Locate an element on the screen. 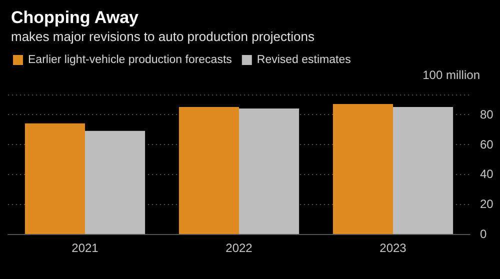 The height and width of the screenshot is (279, 500). y-tick-label: 0 is located at coordinates (483, 234).